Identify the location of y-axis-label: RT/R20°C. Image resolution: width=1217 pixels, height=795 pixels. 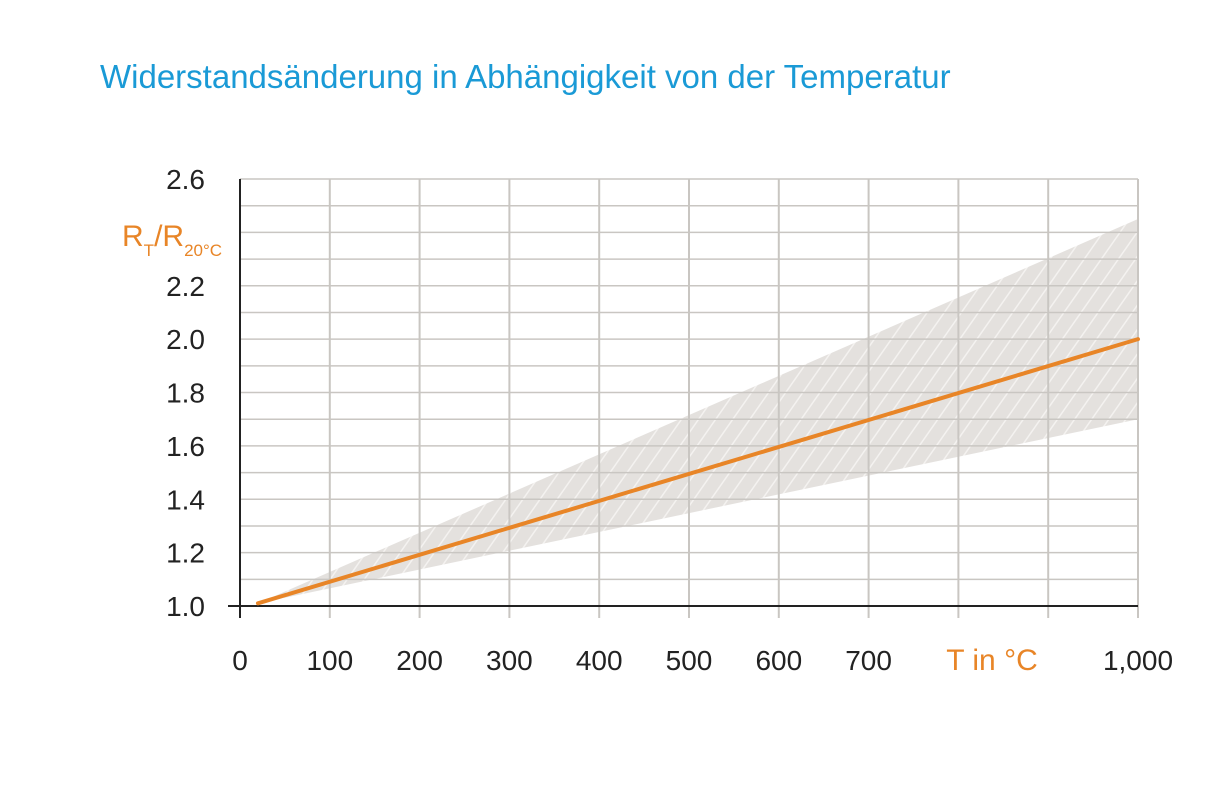
(172, 240).